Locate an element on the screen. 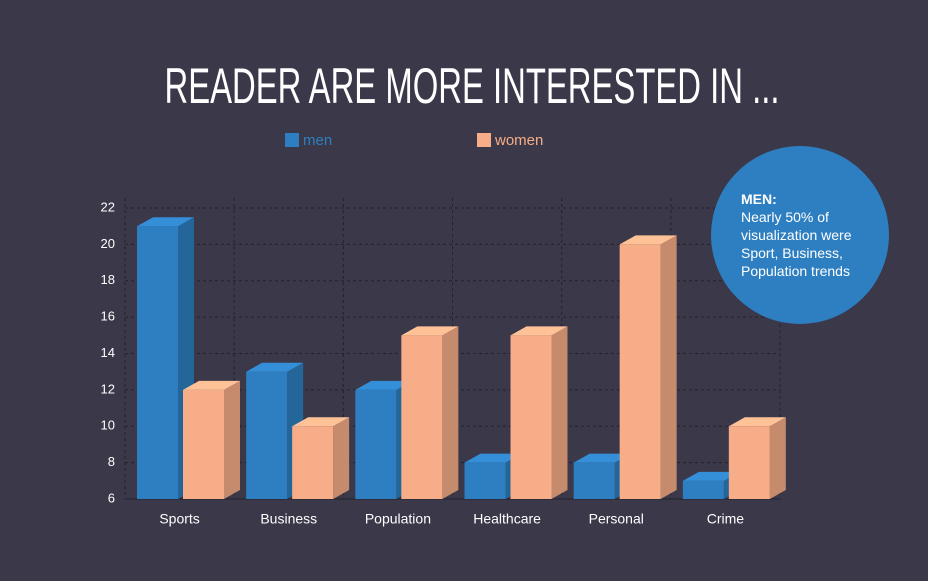 The width and height of the screenshot is (928, 581). y-tick-label: 8 is located at coordinates (111, 461).